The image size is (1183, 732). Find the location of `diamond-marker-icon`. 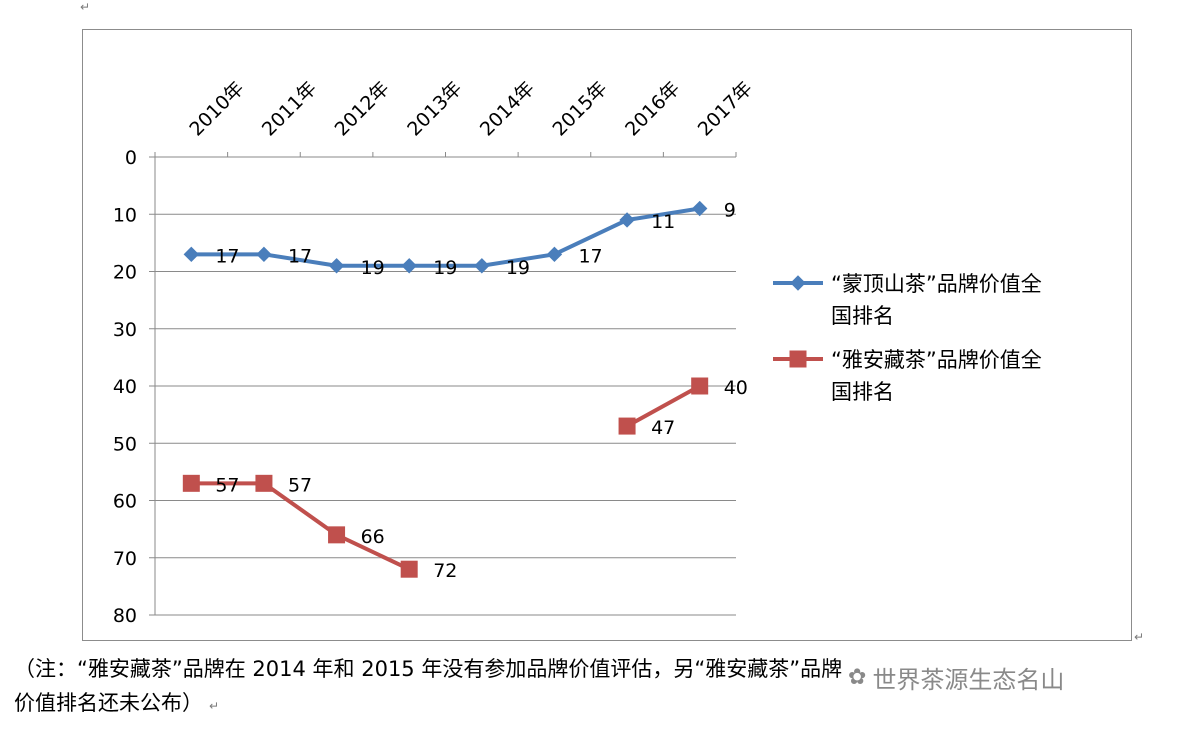

diamond-marker-icon is located at coordinates (798, 283).